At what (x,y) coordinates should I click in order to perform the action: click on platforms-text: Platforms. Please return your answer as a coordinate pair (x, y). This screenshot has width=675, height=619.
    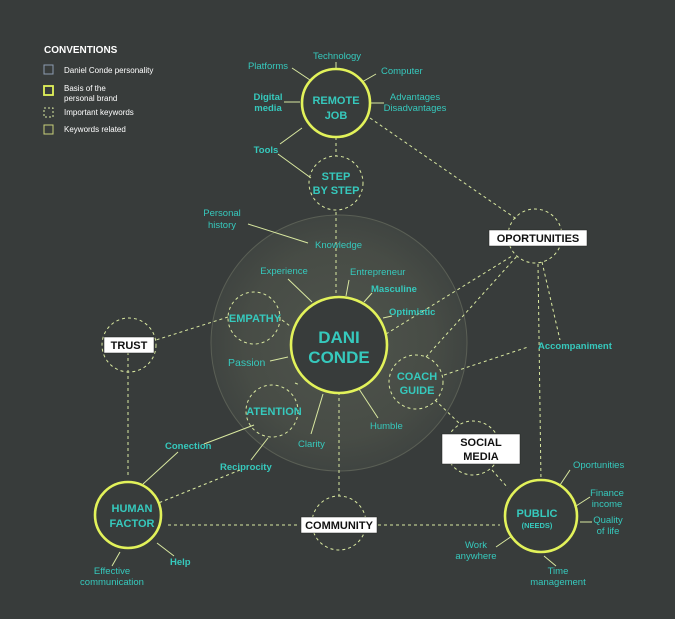
    Looking at the image, I should click on (268, 66).